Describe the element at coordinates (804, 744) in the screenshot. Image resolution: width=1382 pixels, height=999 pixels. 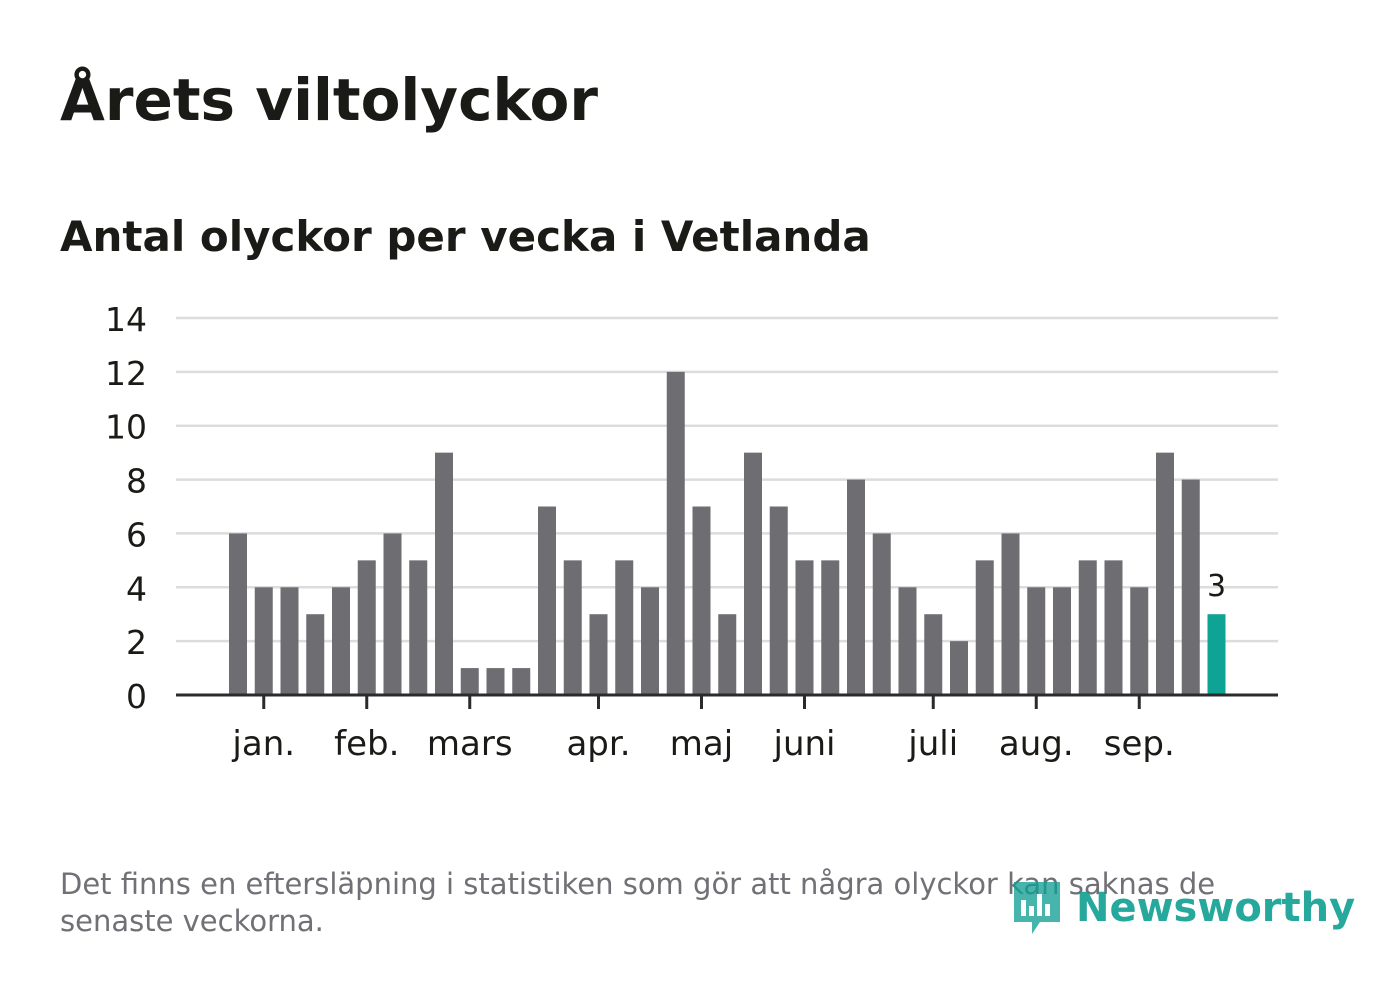
I see `x-tick-label: juni` at that location.